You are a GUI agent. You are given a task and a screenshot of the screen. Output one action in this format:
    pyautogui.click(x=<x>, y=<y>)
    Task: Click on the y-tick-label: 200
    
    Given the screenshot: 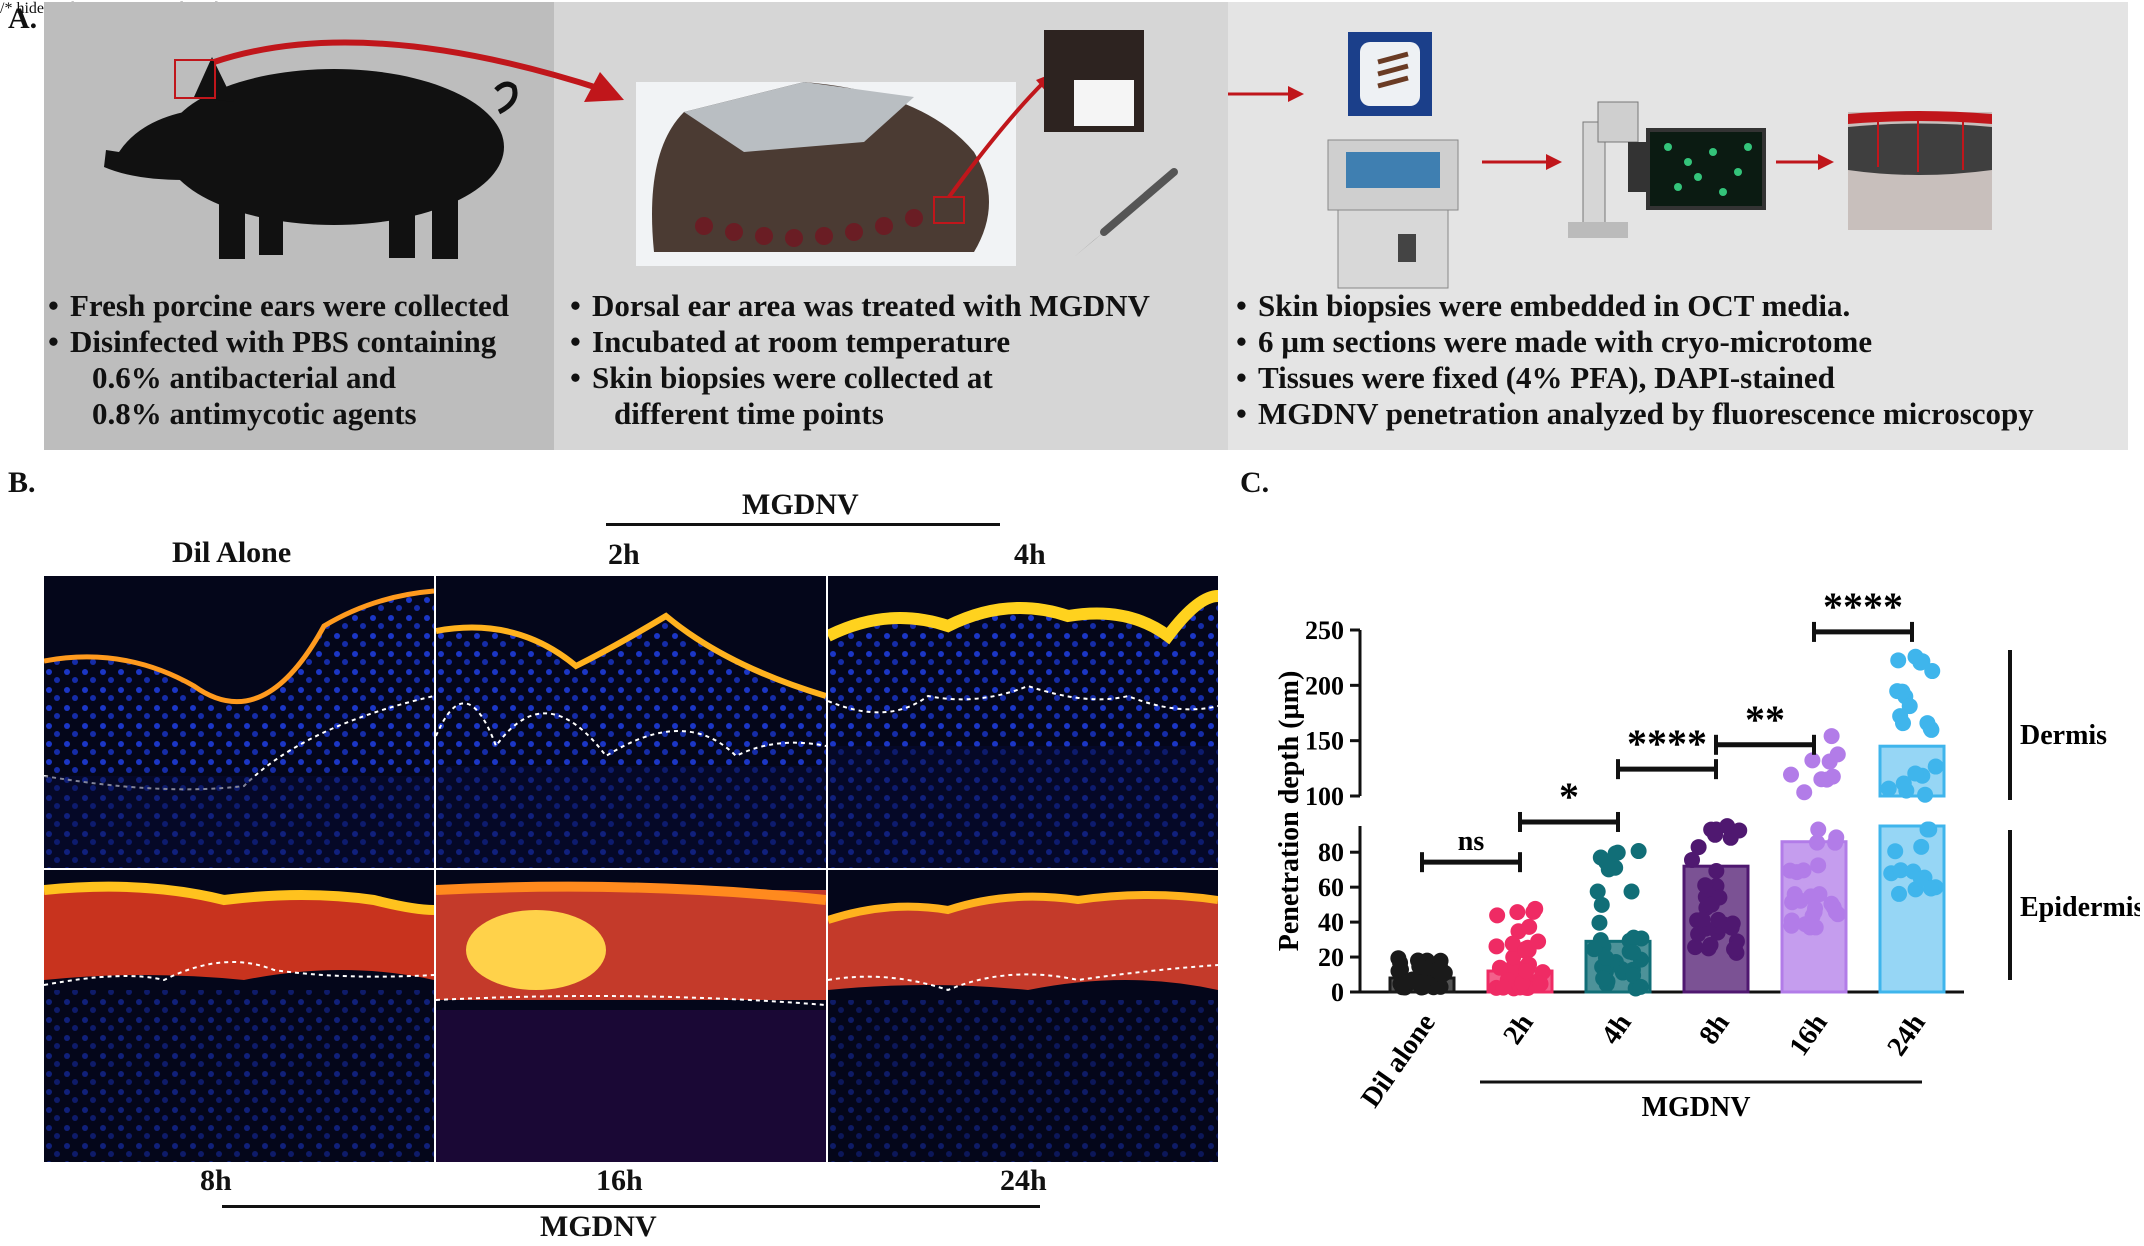 What is the action you would take?
    pyautogui.click(x=1324, y=685)
    